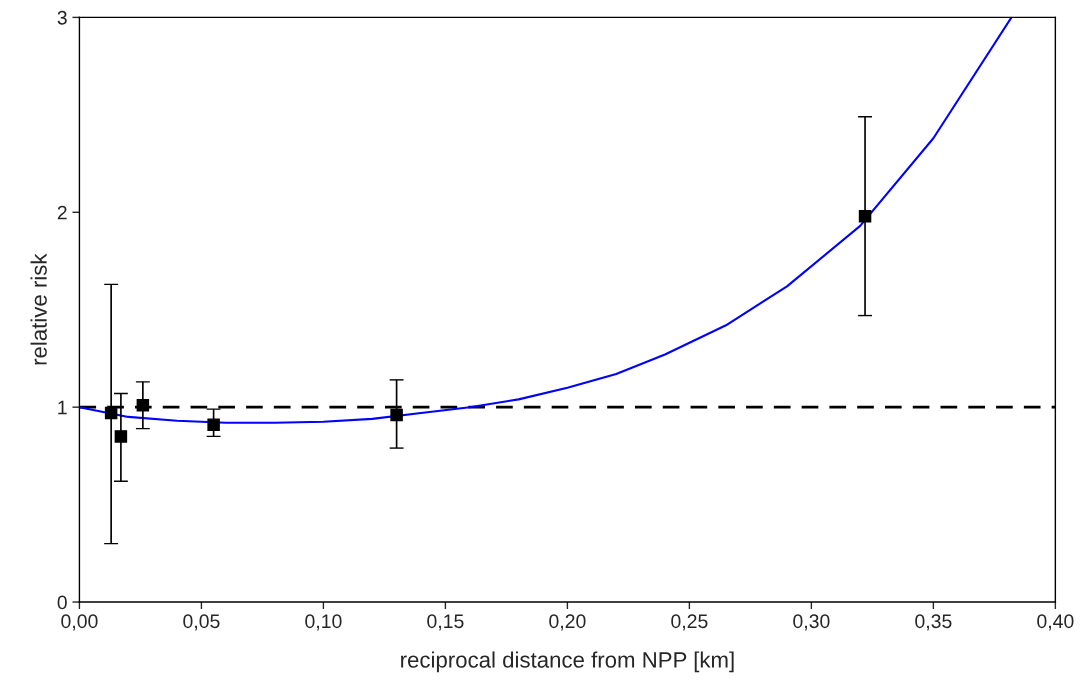 The height and width of the screenshot is (696, 1088). What do you see at coordinates (79, 622) in the screenshot?
I see `x-tick-label: 0,00` at bounding box center [79, 622].